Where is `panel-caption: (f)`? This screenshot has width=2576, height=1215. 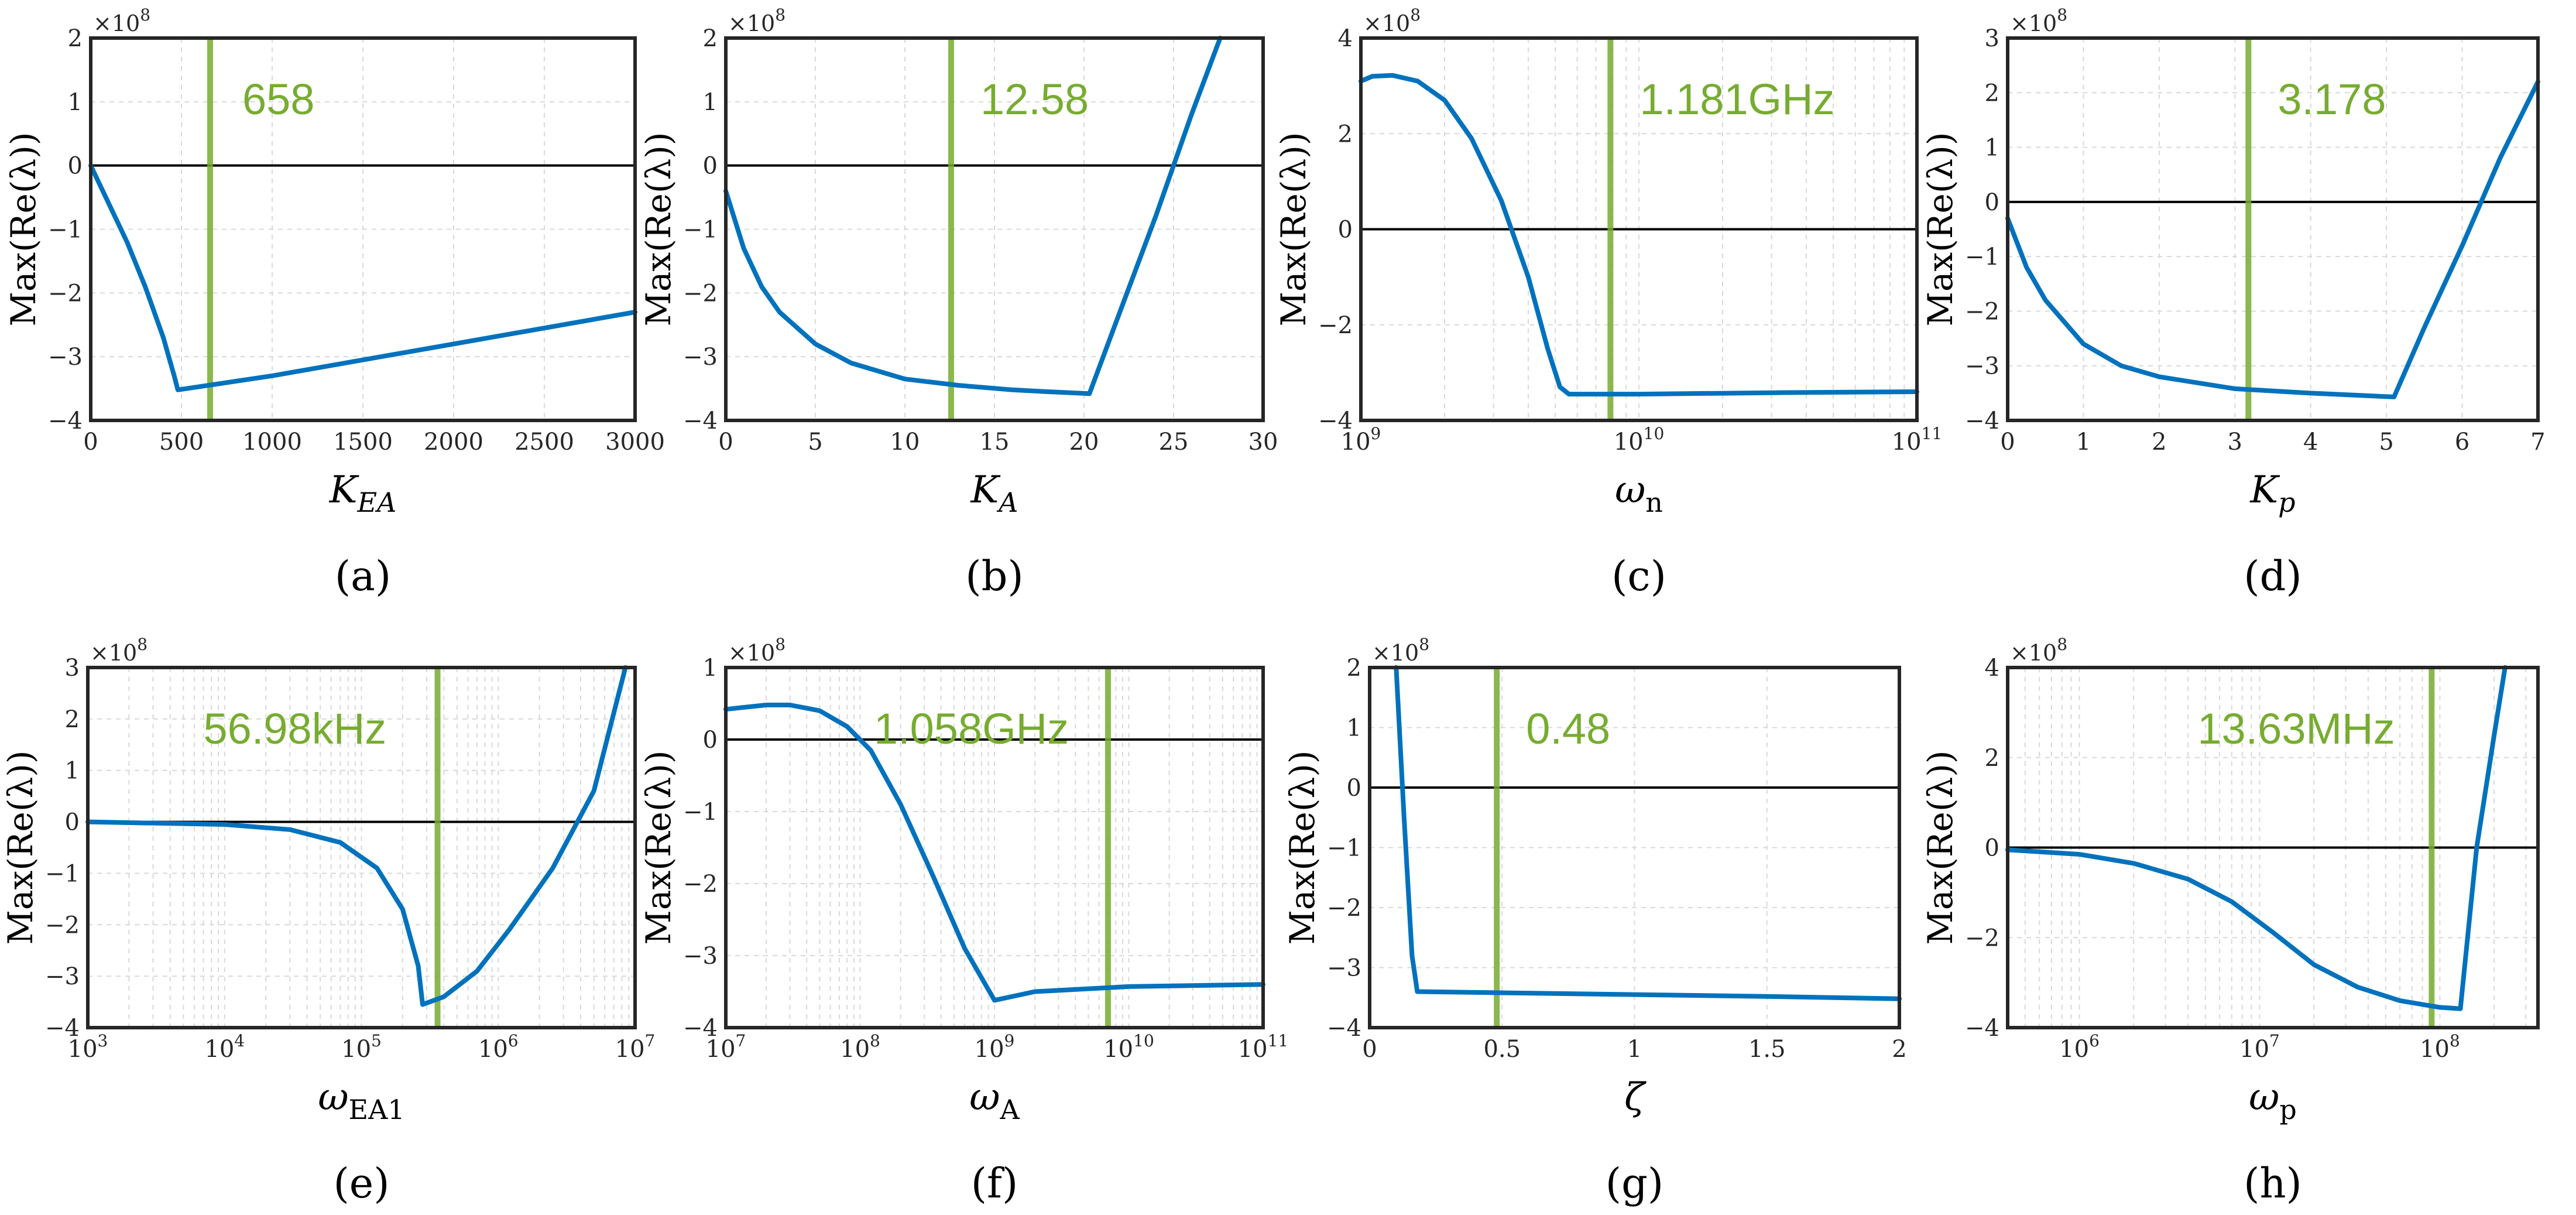 panel-caption: (f) is located at coordinates (994, 1183).